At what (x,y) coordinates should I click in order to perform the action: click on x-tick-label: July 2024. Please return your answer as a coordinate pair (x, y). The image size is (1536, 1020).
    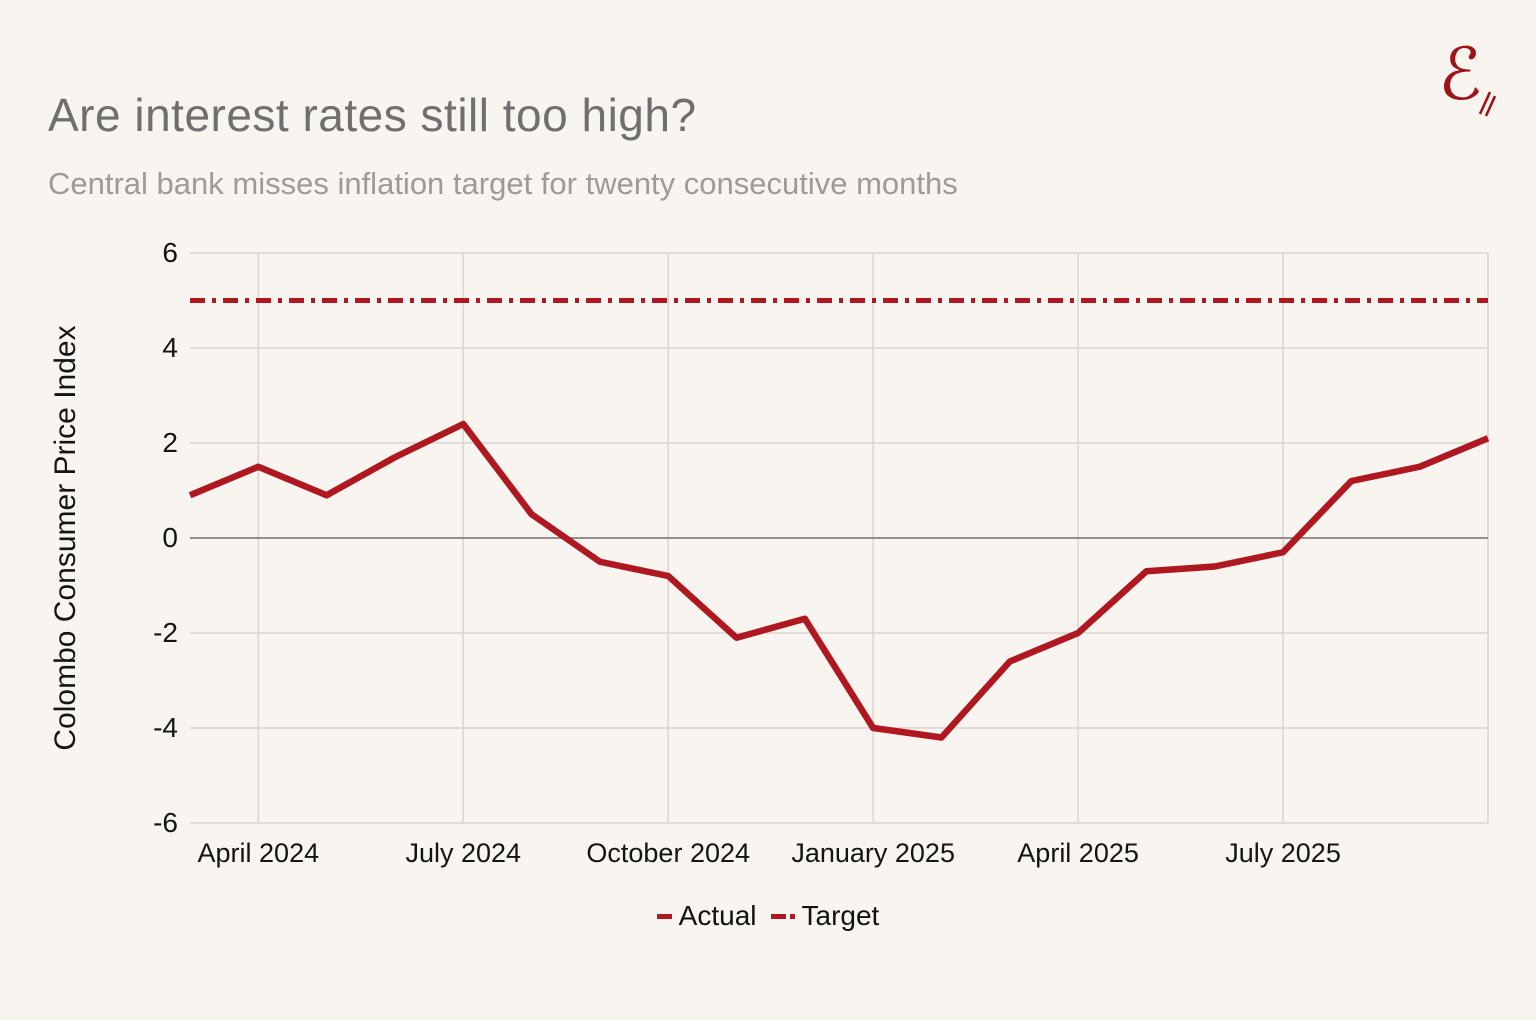
    Looking at the image, I should click on (463, 853).